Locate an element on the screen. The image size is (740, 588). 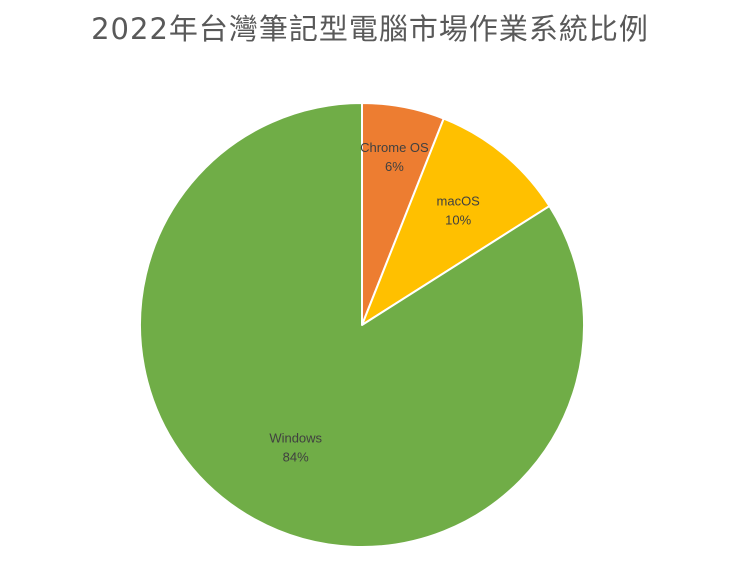
pie-slice-macos is located at coordinates (456, 221).